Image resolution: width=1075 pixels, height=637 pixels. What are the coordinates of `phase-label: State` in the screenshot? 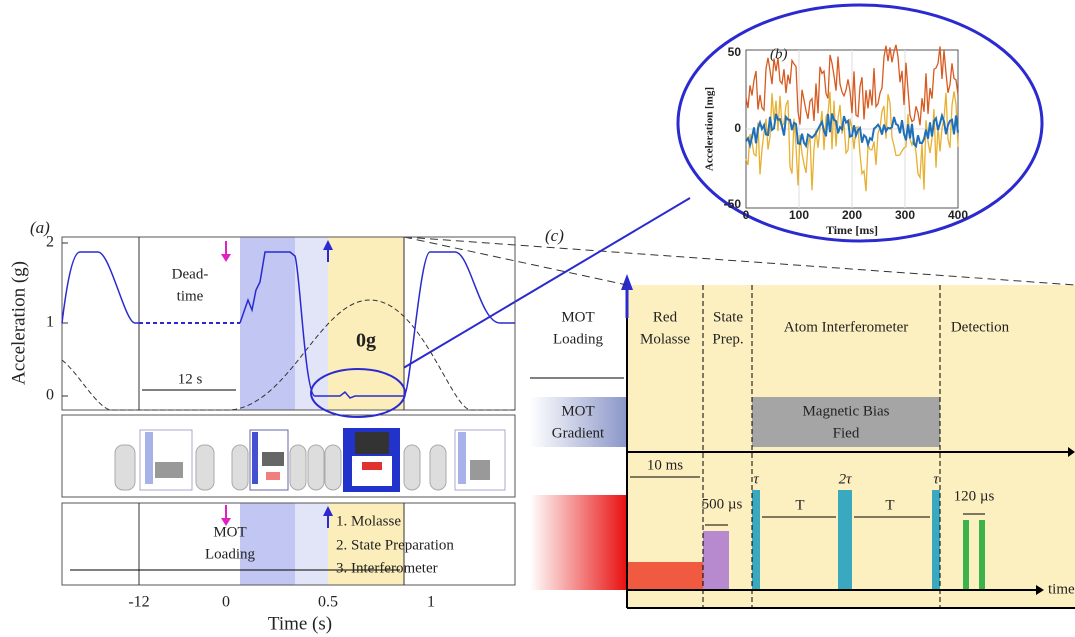 It's located at (728, 317).